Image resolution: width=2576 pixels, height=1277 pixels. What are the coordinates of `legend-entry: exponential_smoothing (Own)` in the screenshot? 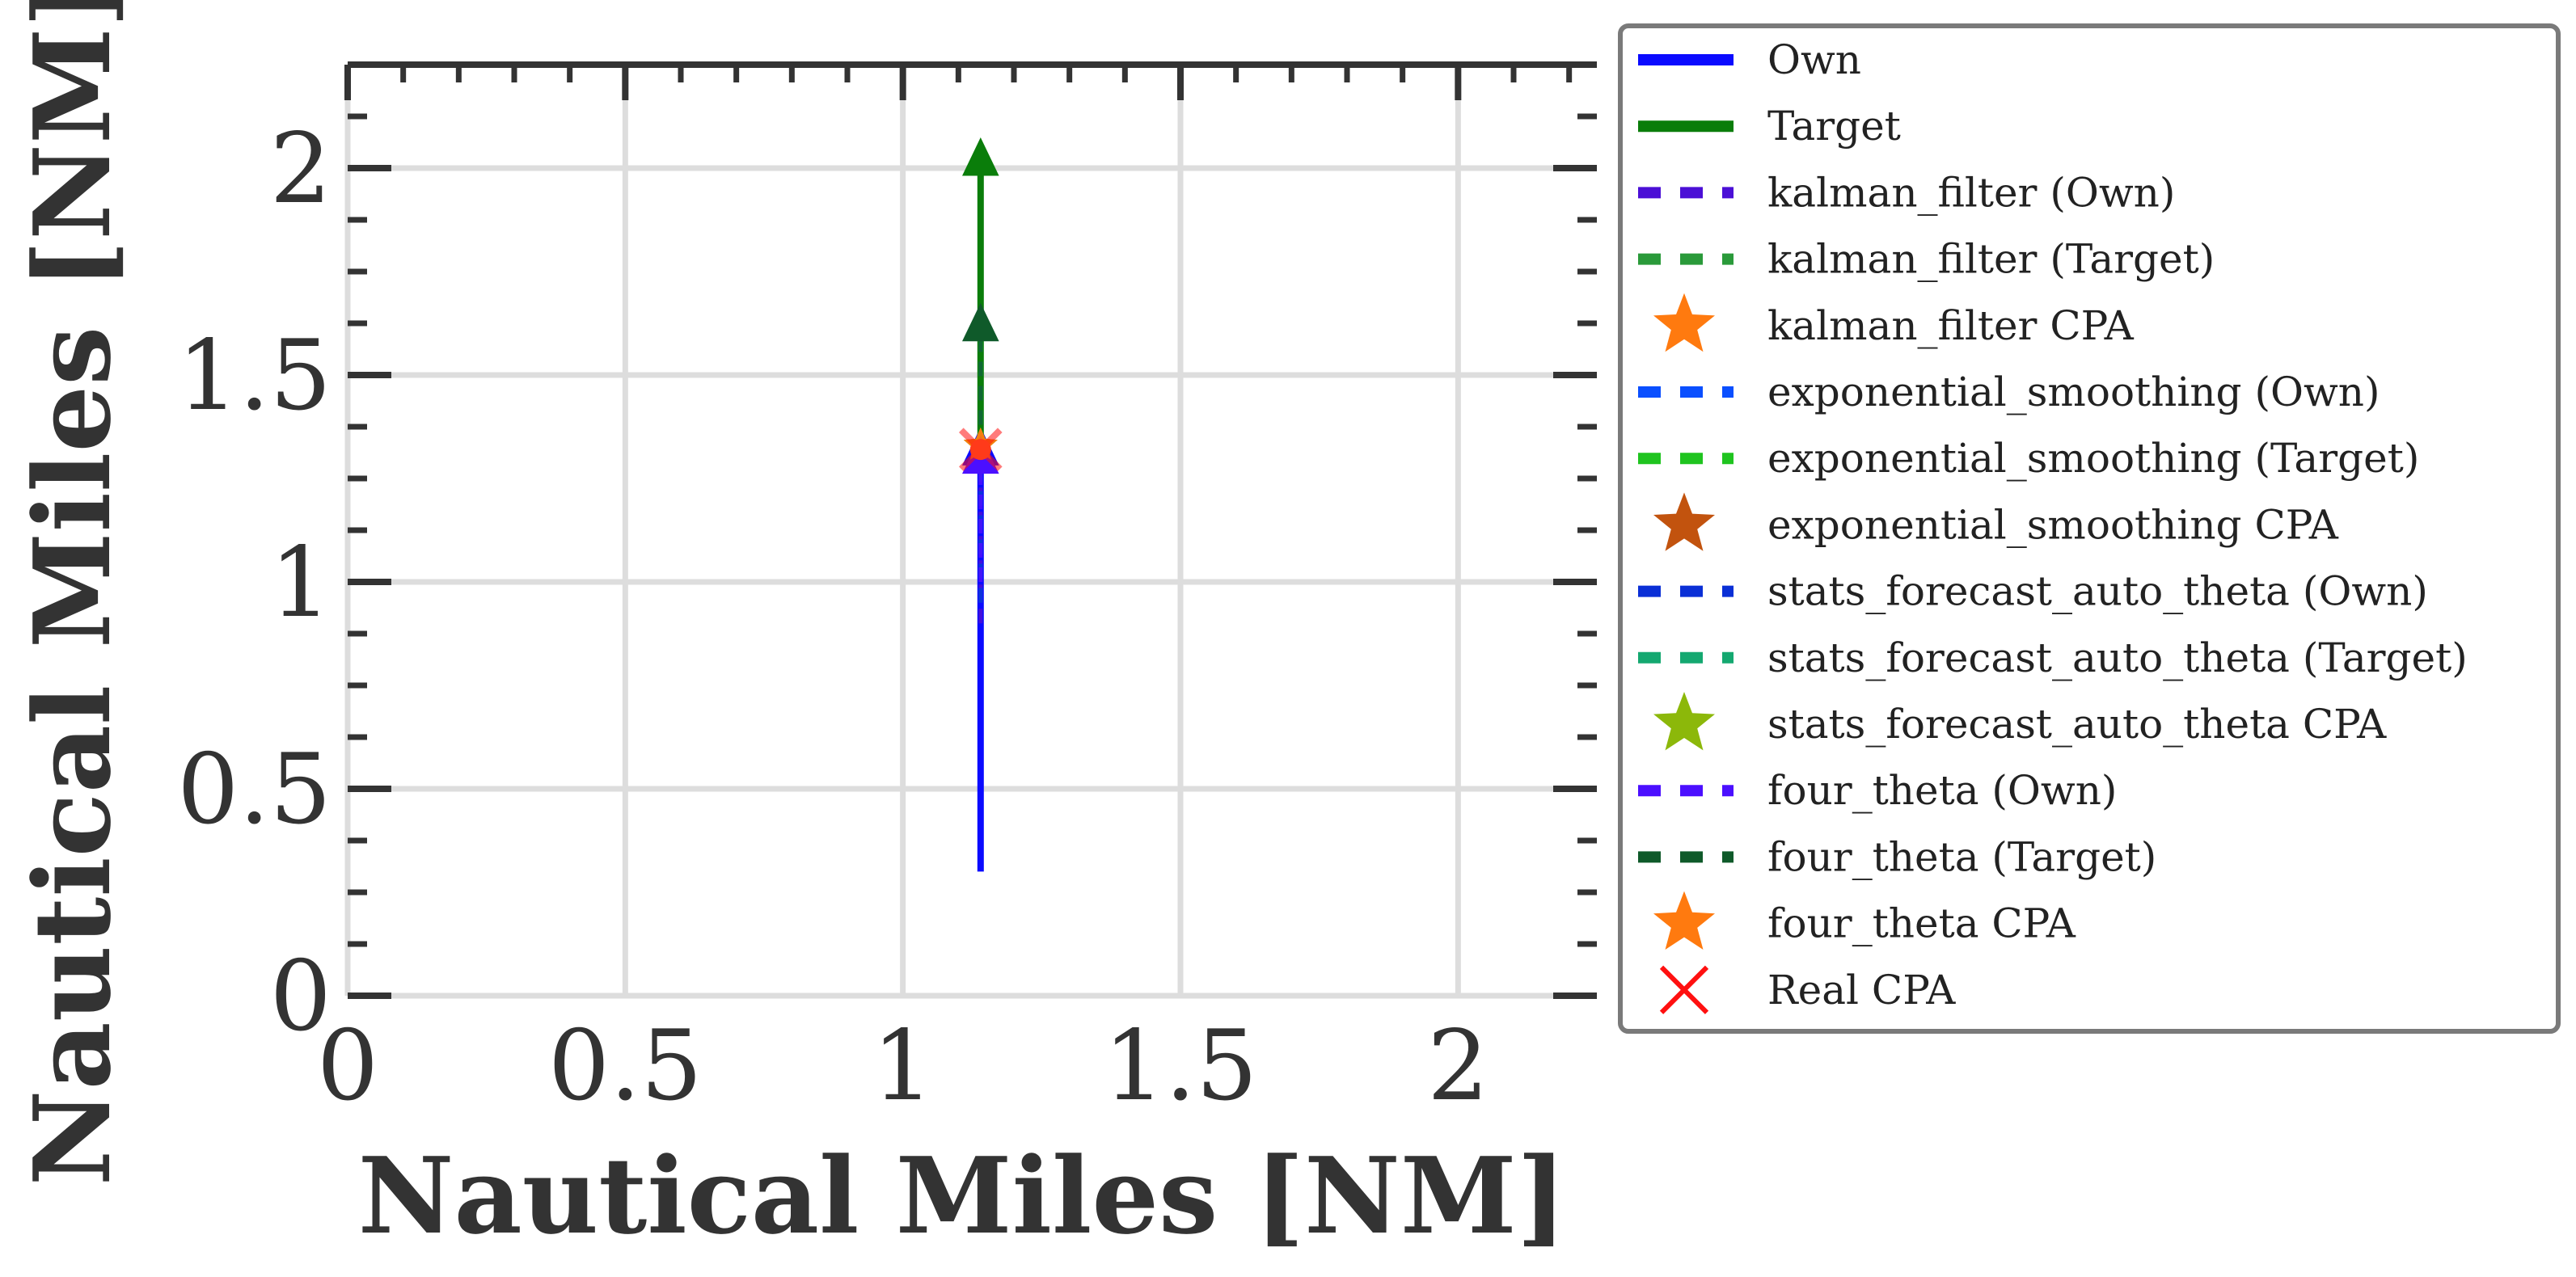 It's located at (2009, 392).